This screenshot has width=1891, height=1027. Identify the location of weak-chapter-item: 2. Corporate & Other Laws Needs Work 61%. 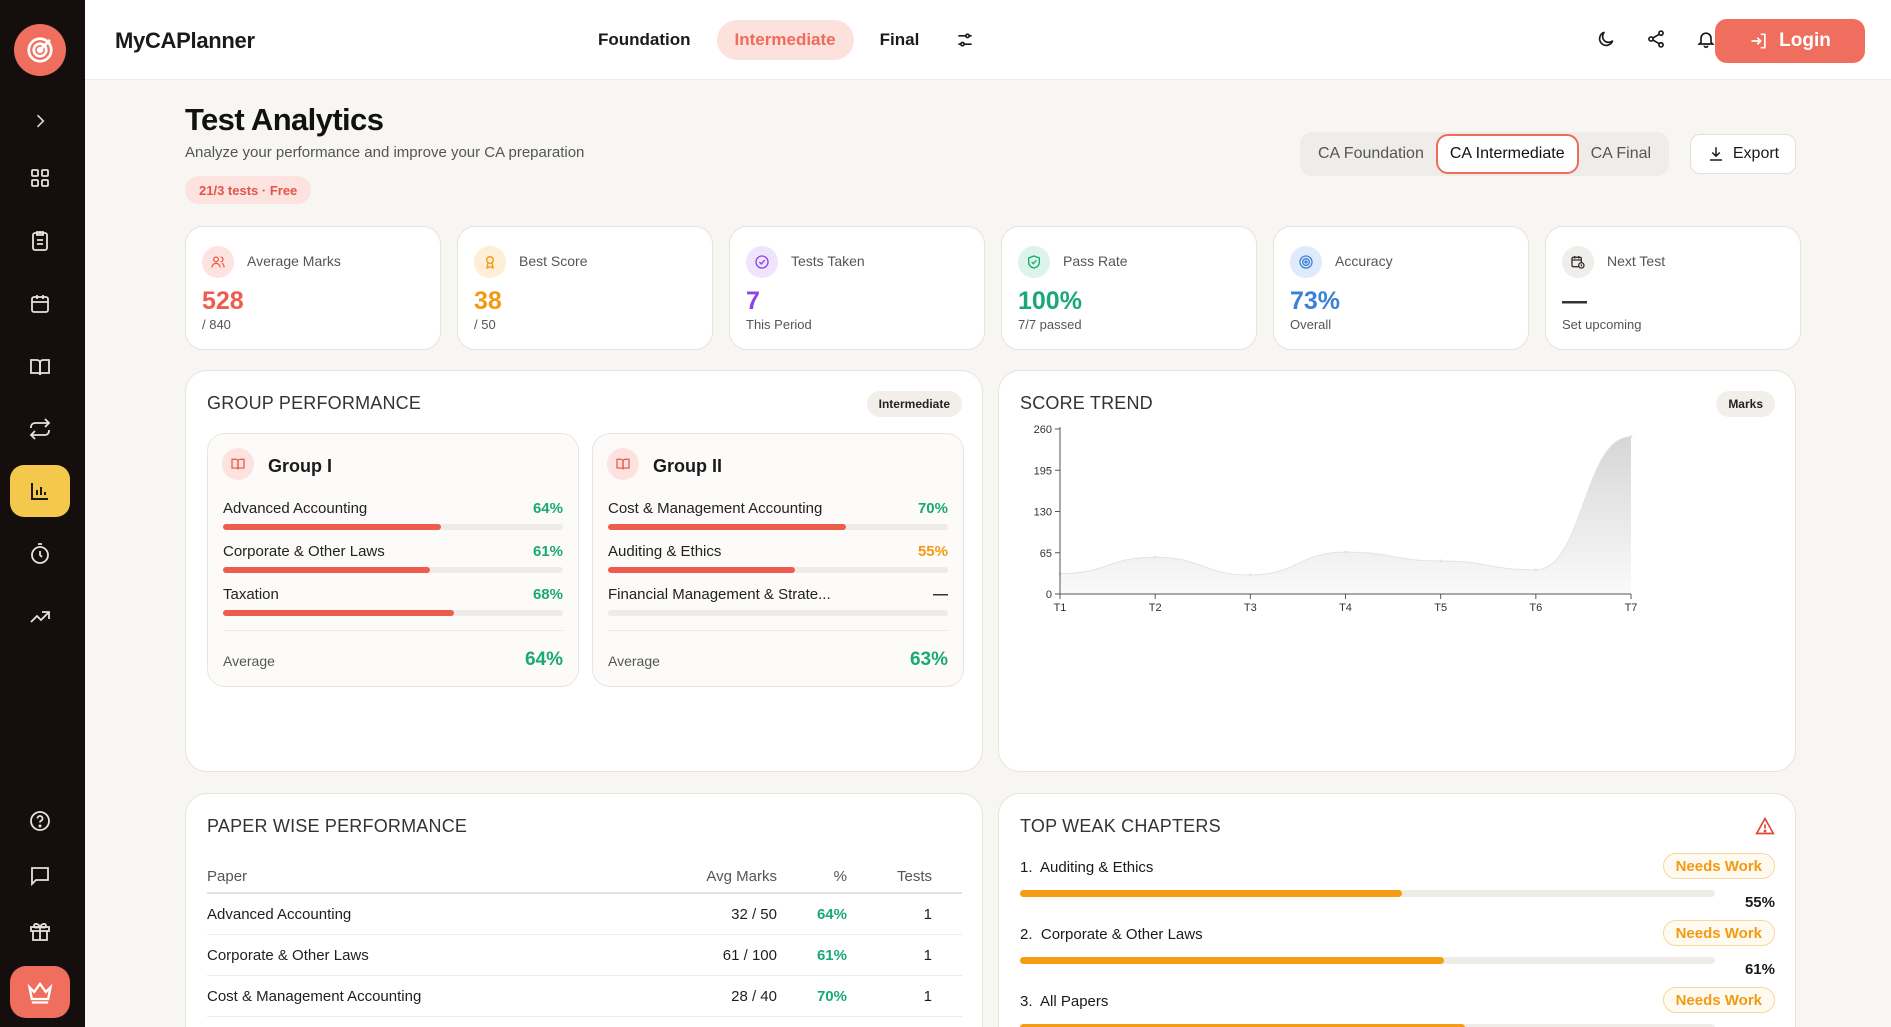
(1397, 949).